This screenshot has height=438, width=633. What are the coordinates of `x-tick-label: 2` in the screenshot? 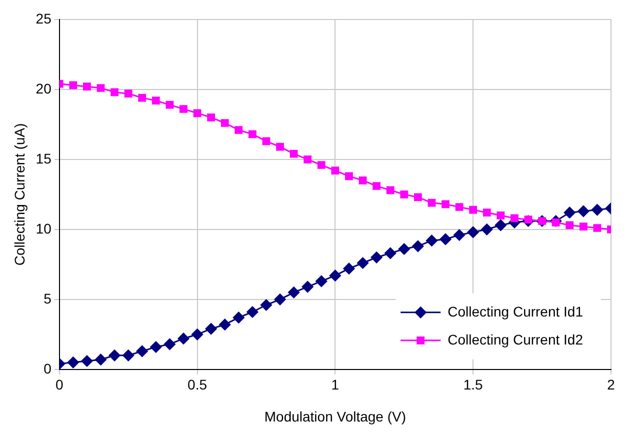 It's located at (611, 384).